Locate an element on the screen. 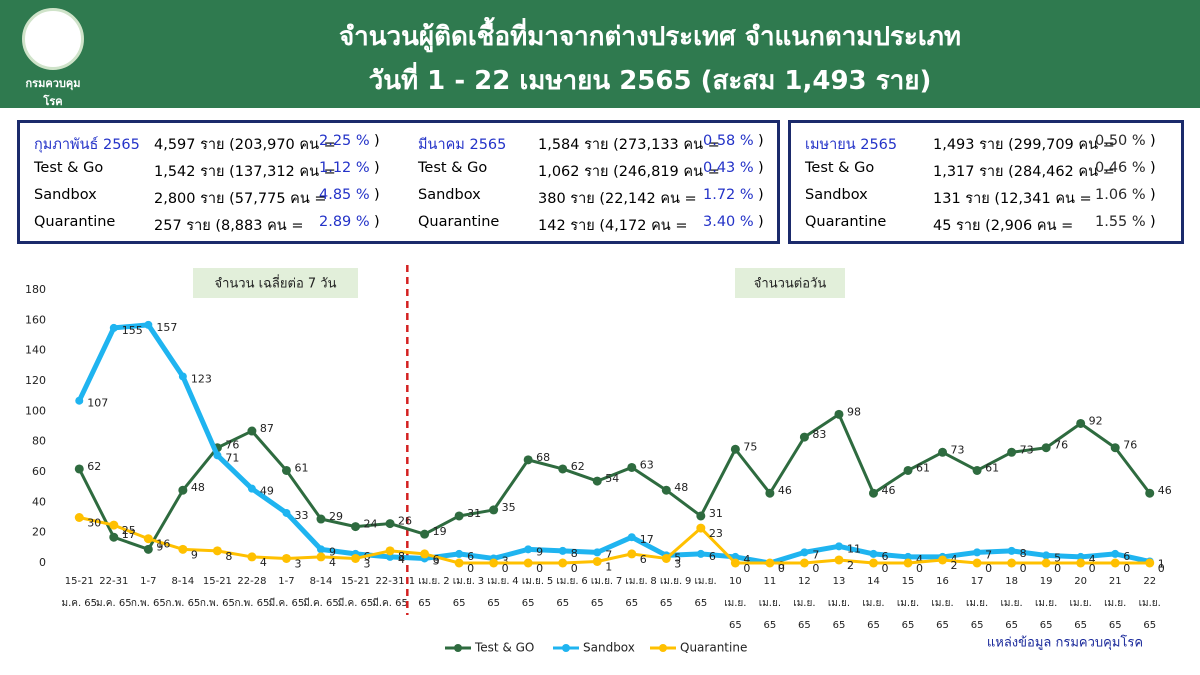  row-text: 142 ราย (4,172 คน = is located at coordinates (613, 226).